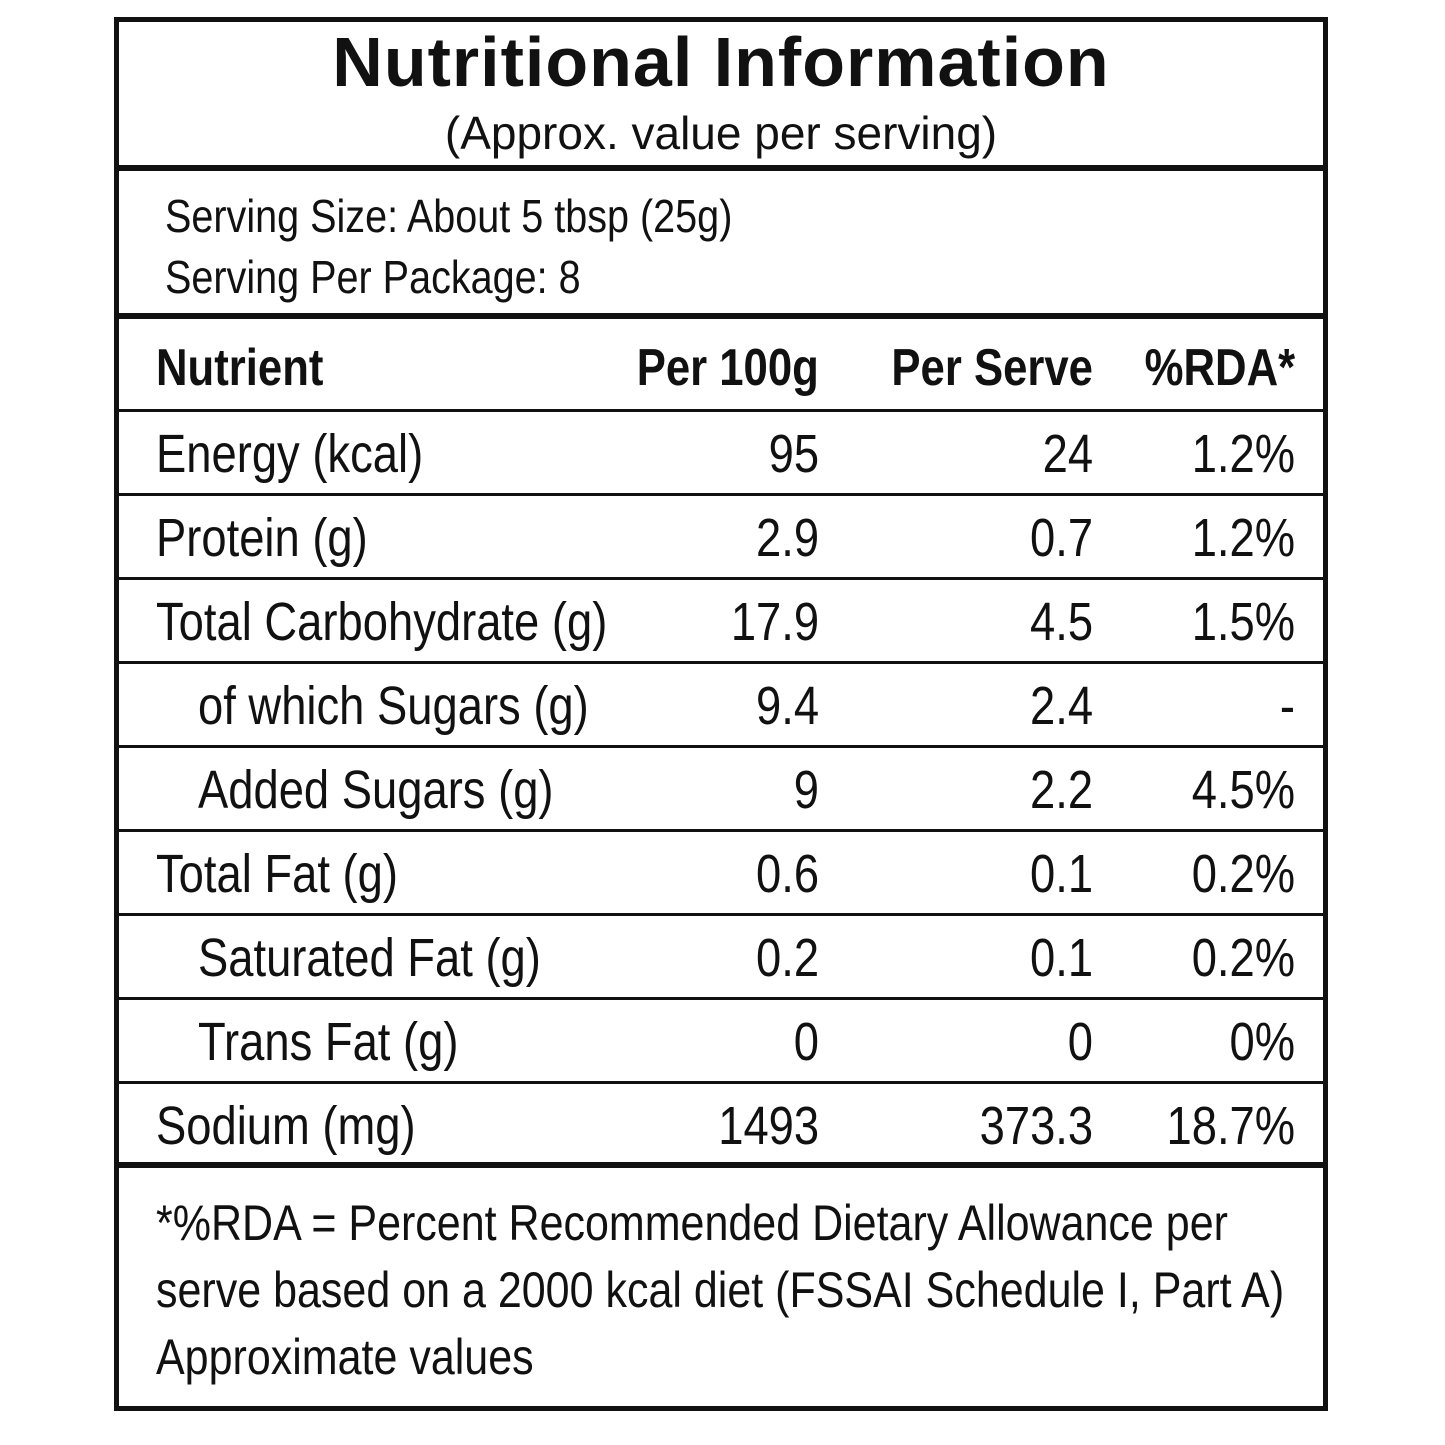 The width and height of the screenshot is (1445, 1445). What do you see at coordinates (1061, 538) in the screenshot?
I see `value-per-serve: 0.7` at bounding box center [1061, 538].